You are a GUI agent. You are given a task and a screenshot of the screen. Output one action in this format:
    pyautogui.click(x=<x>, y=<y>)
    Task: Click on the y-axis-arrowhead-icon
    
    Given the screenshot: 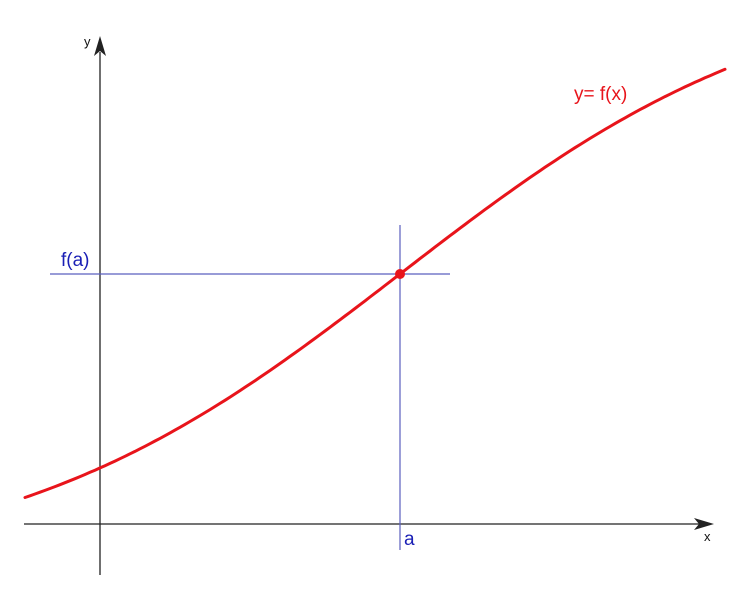 What is the action you would take?
    pyautogui.click(x=100, y=46)
    